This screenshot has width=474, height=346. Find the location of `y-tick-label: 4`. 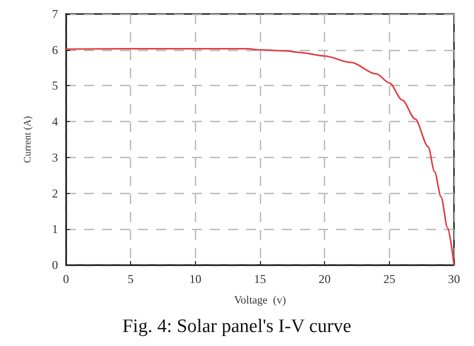

y-tick-label: 4 is located at coordinates (55, 121).